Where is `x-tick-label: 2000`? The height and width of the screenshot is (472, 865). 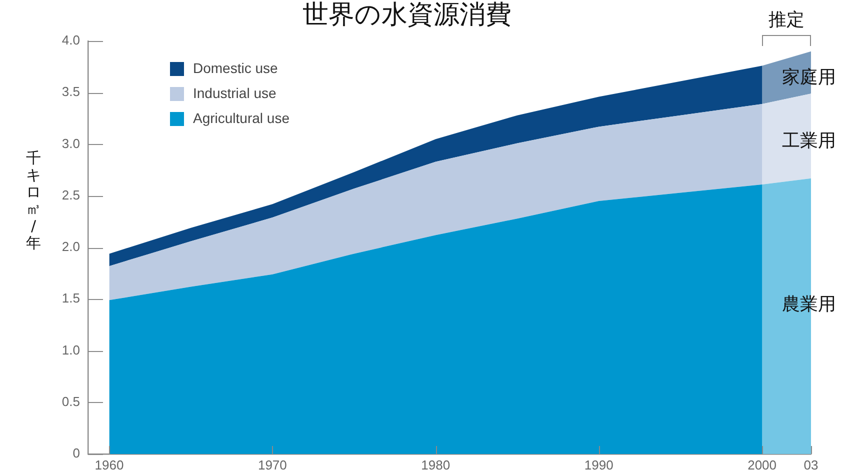
x-tick-label: 2000 is located at coordinates (762, 464).